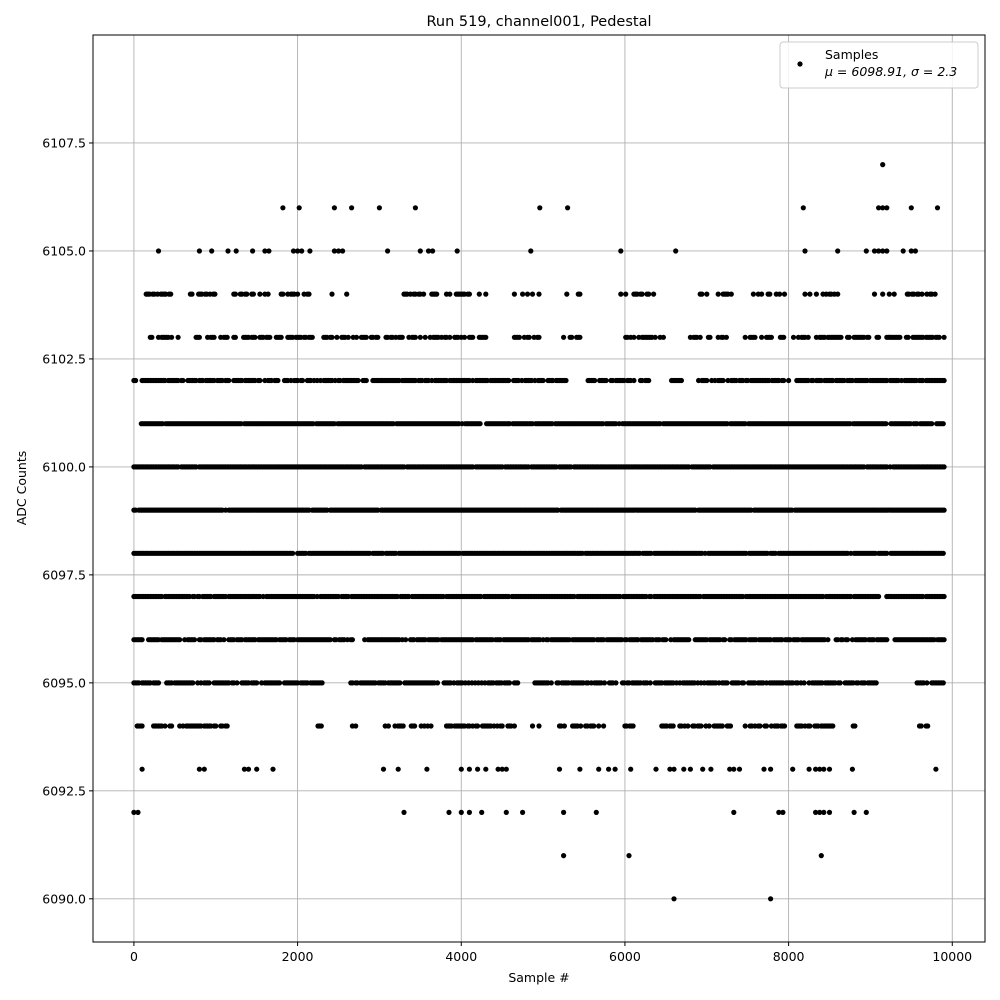 This screenshot has height=1000, width=1000. Describe the element at coordinates (551, 953) in the screenshot. I see `x-axis-ticks: 0 2000 4000 6000 8000 10000` at that location.